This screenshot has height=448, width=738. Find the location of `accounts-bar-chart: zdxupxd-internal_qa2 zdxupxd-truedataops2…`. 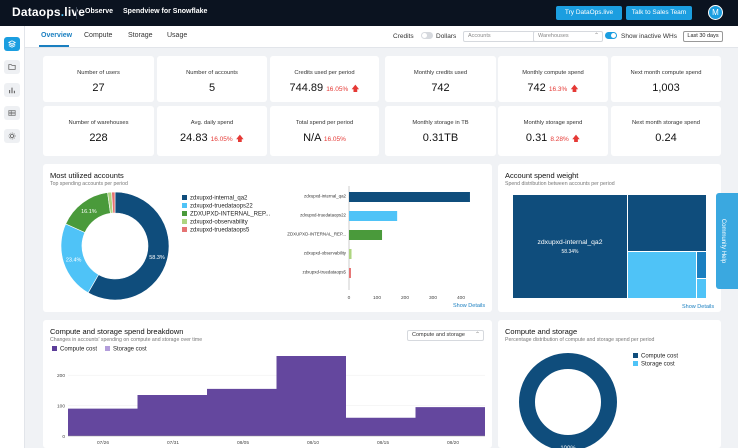

accounts-bar-chart: zdxupxd-internal_qa2 zdxupxd-truedataops2… is located at coordinates (378, 243).